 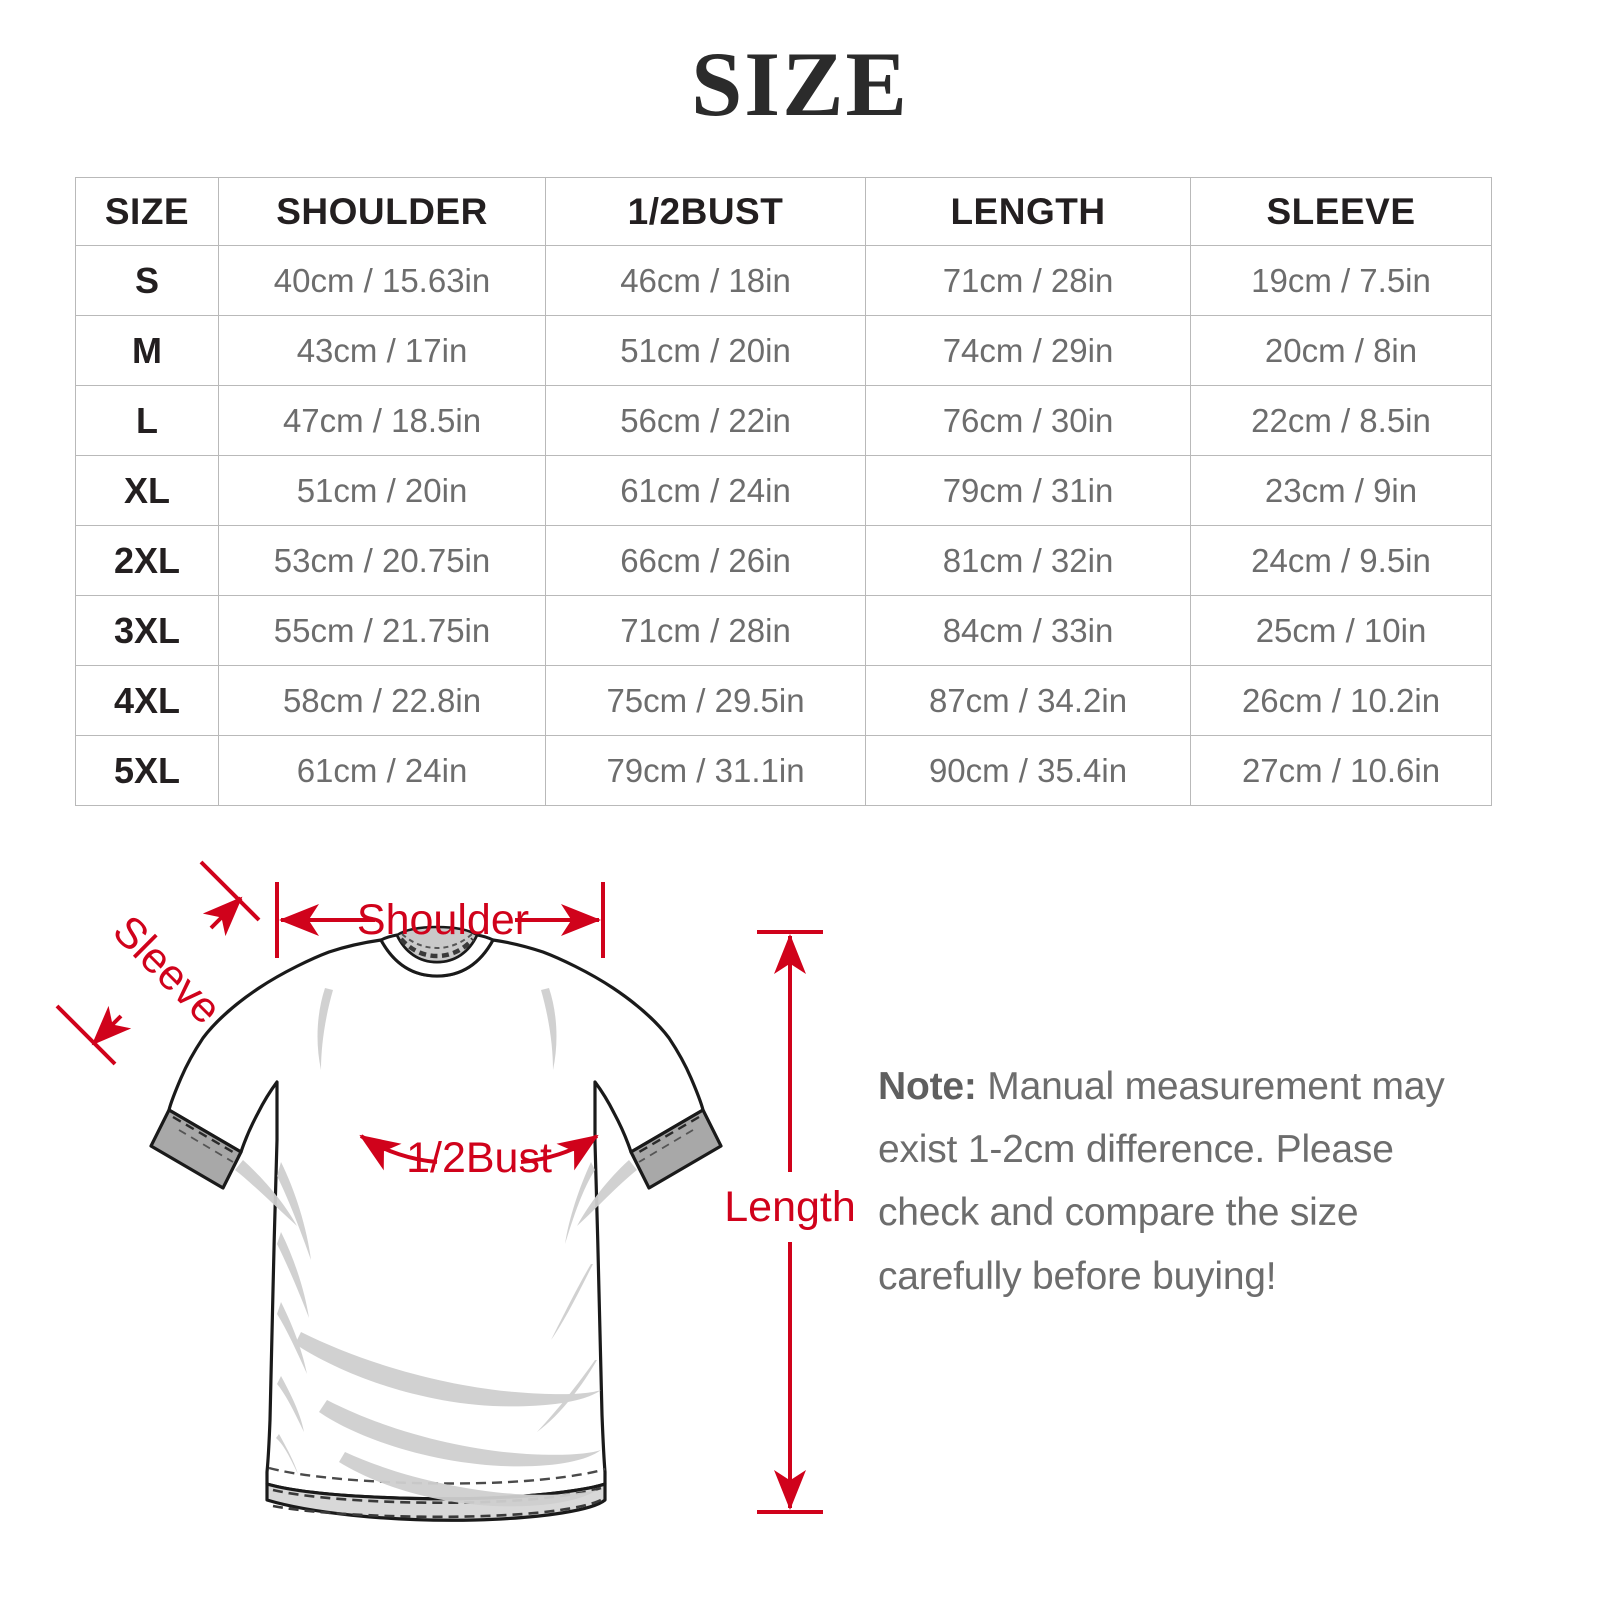 What do you see at coordinates (147, 350) in the screenshot?
I see `cell-size: M` at bounding box center [147, 350].